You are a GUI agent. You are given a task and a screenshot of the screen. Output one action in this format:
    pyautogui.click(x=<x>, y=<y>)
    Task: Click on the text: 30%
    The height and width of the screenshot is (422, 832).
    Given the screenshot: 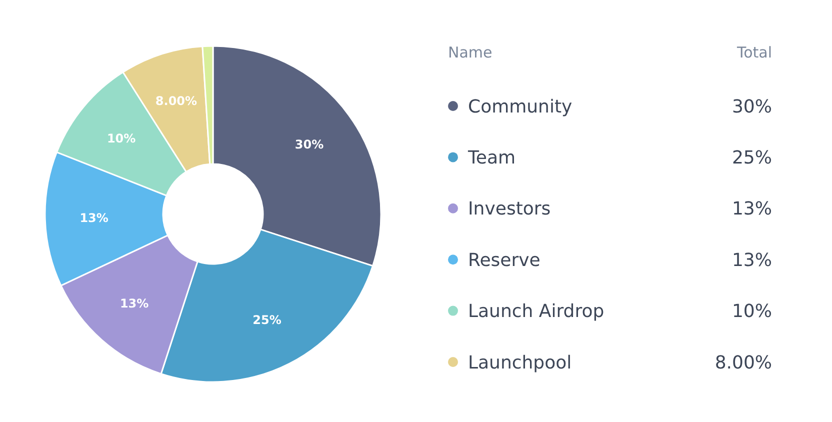 What is the action you would take?
    pyautogui.click(x=752, y=107)
    